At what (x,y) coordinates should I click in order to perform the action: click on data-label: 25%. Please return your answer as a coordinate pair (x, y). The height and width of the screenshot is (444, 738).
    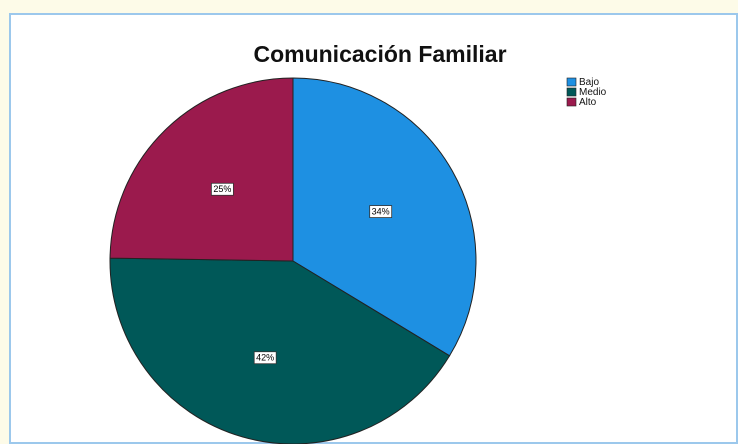
    Looking at the image, I should click on (222, 189).